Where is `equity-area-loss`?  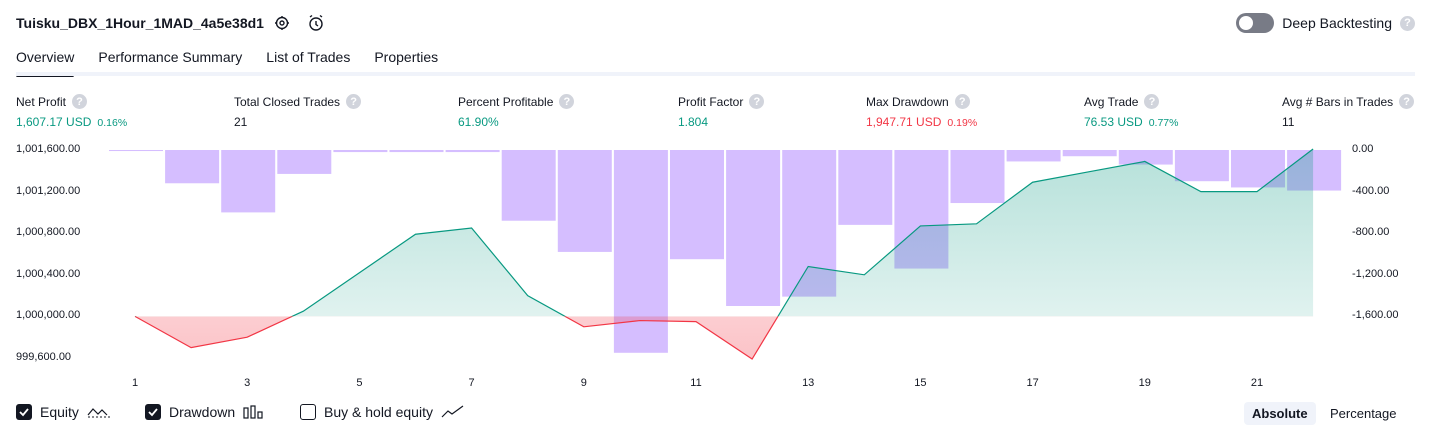
equity-area-loss is located at coordinates (724, 338).